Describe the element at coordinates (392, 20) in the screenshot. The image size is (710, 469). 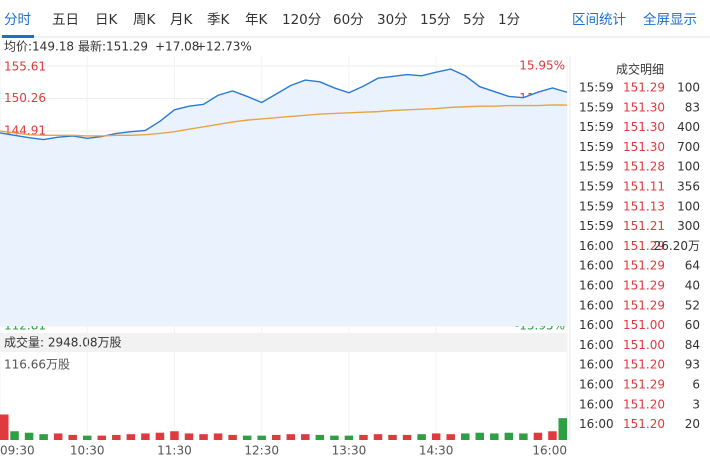
I see `tab: 30分` at that location.